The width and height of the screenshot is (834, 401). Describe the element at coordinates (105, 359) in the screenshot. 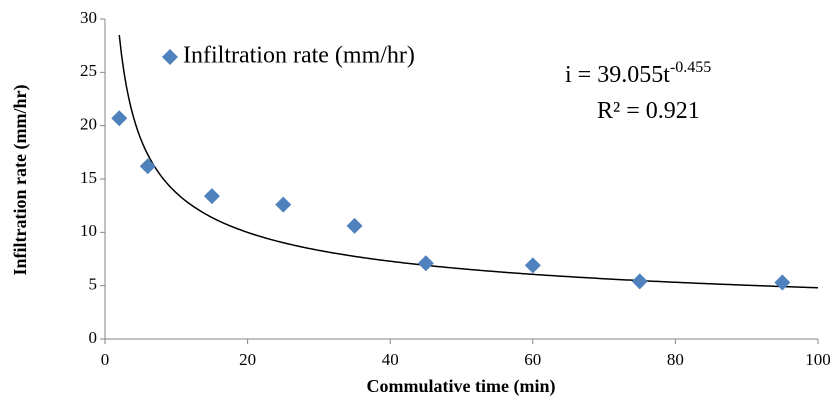

I see `x-tick-label: 0` at that location.